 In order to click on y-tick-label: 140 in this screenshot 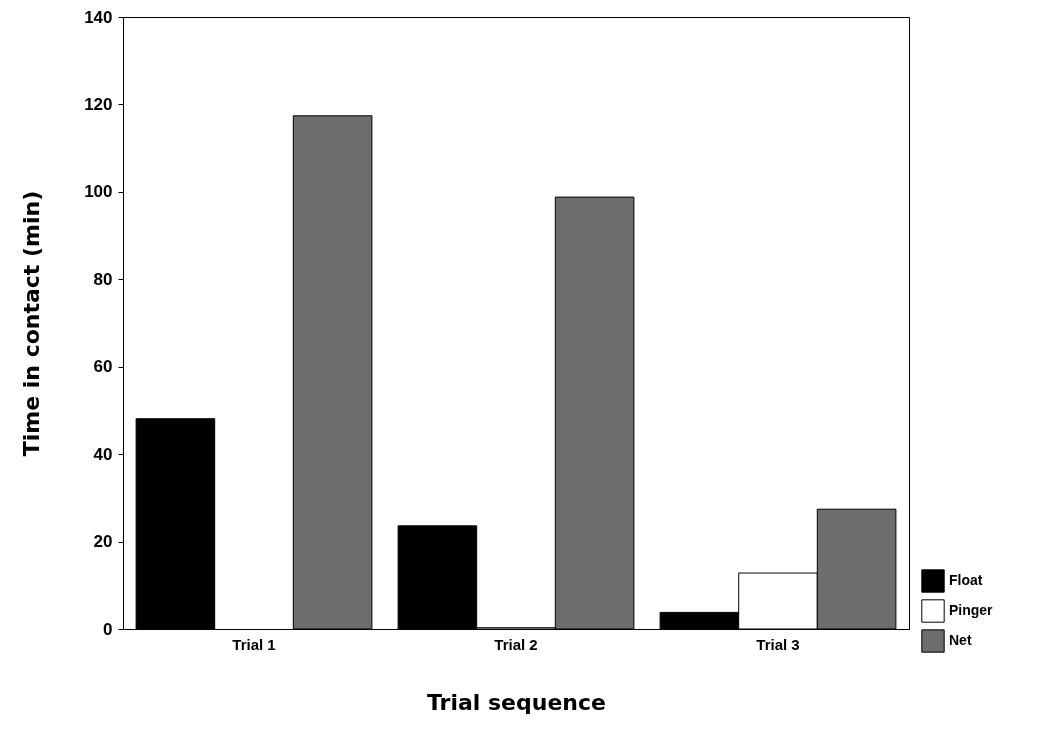, I will do `click(98, 17)`.